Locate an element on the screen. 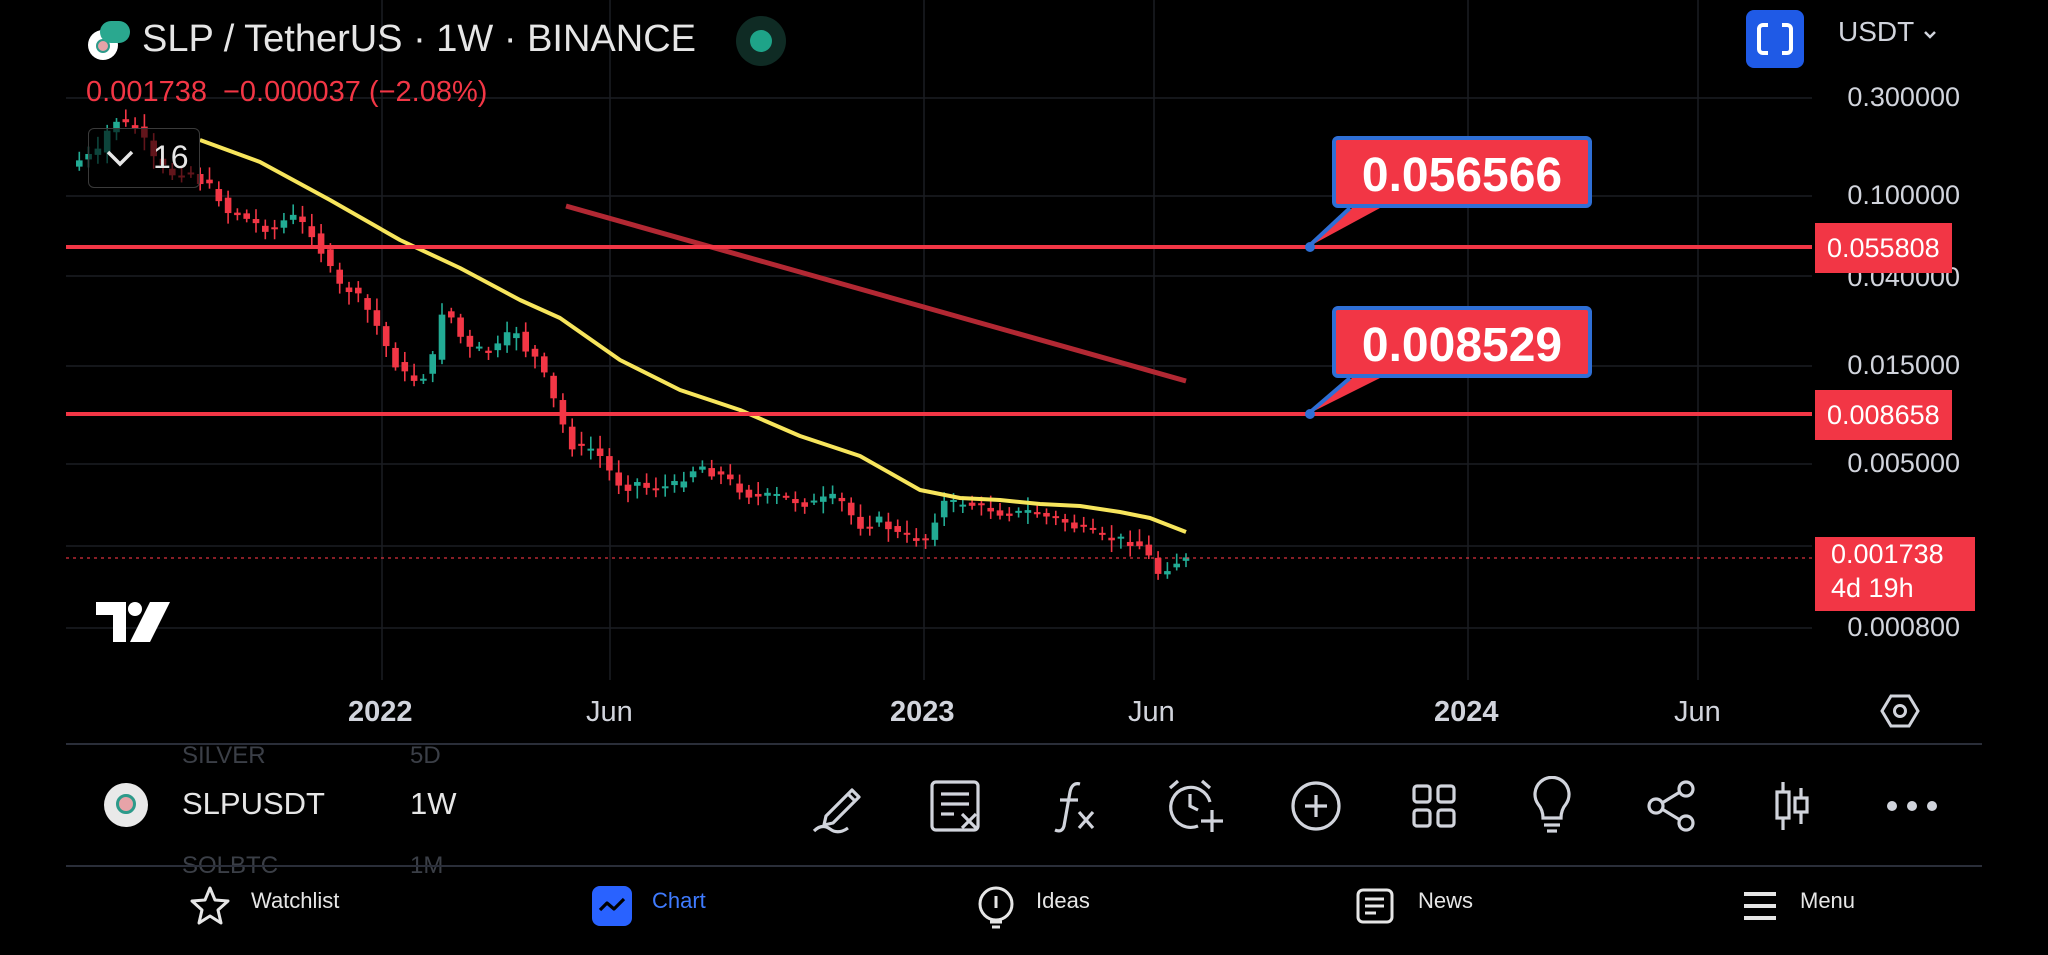  watchlist-ghost-row: SILVER 5D is located at coordinates (311, 756).